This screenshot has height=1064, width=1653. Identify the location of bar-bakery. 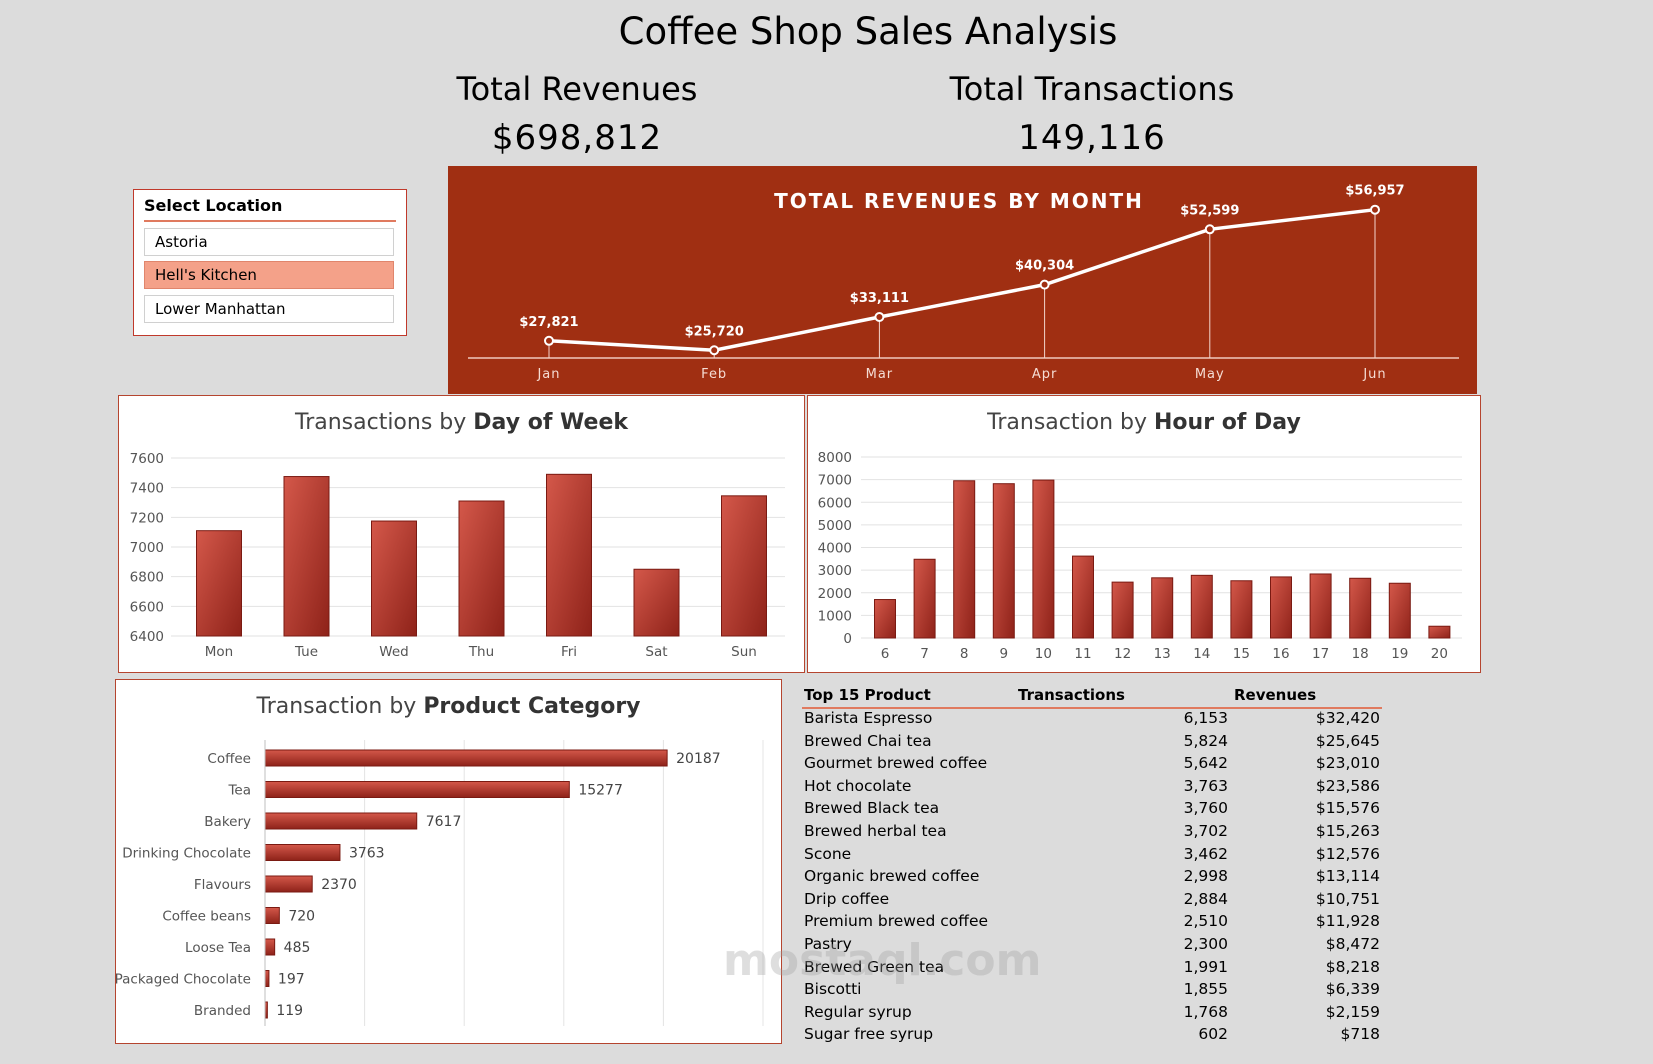
(341, 821).